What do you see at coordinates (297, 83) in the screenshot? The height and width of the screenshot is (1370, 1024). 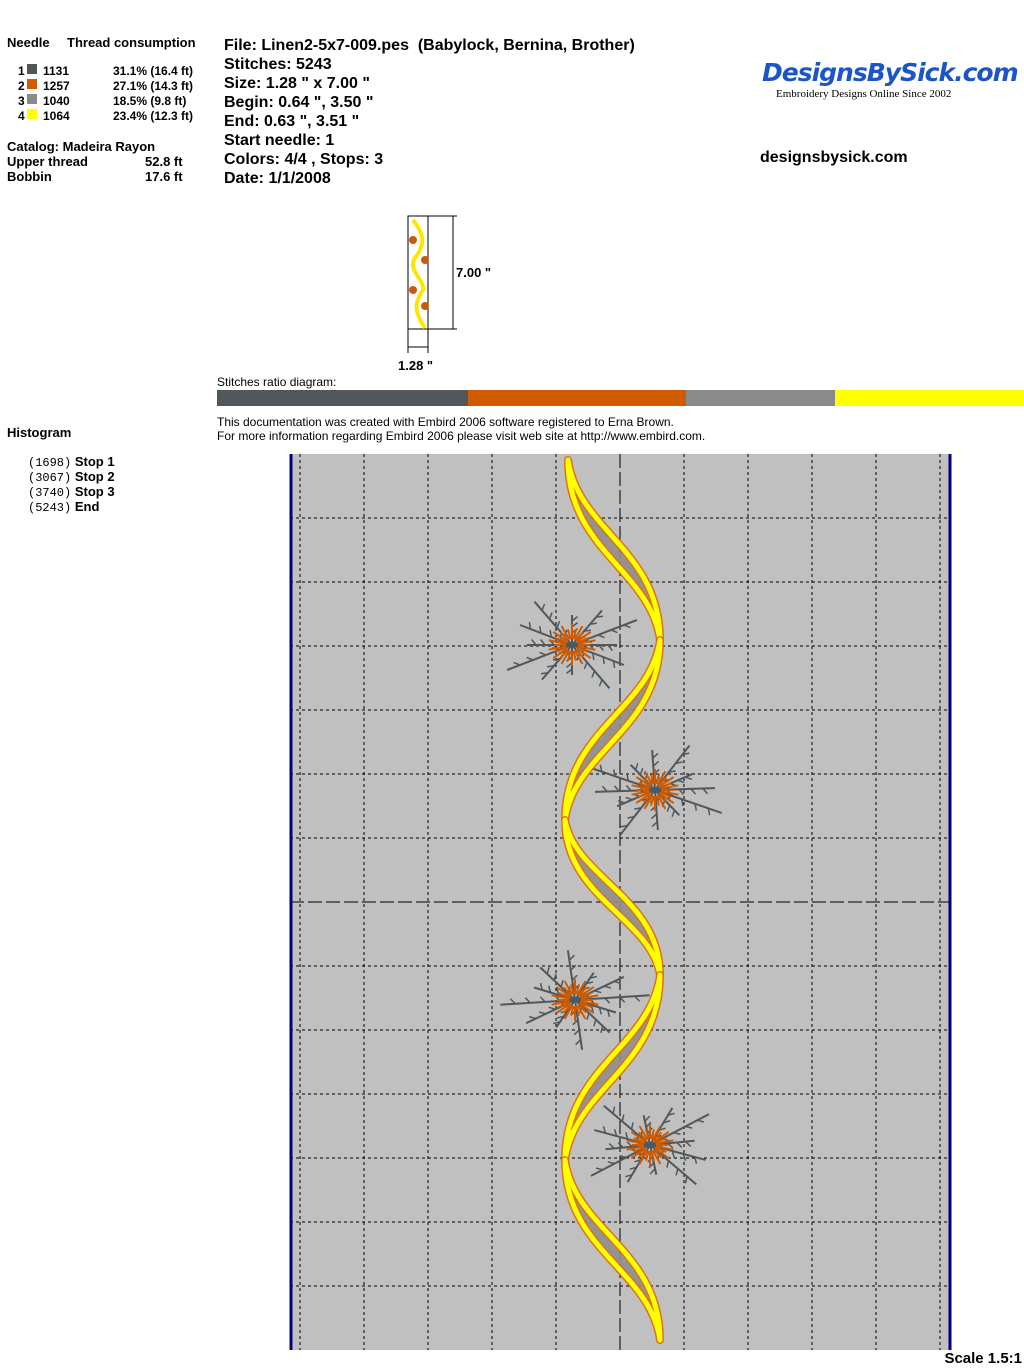 I see `size: Size: 1.28 " x 7.00 "` at bounding box center [297, 83].